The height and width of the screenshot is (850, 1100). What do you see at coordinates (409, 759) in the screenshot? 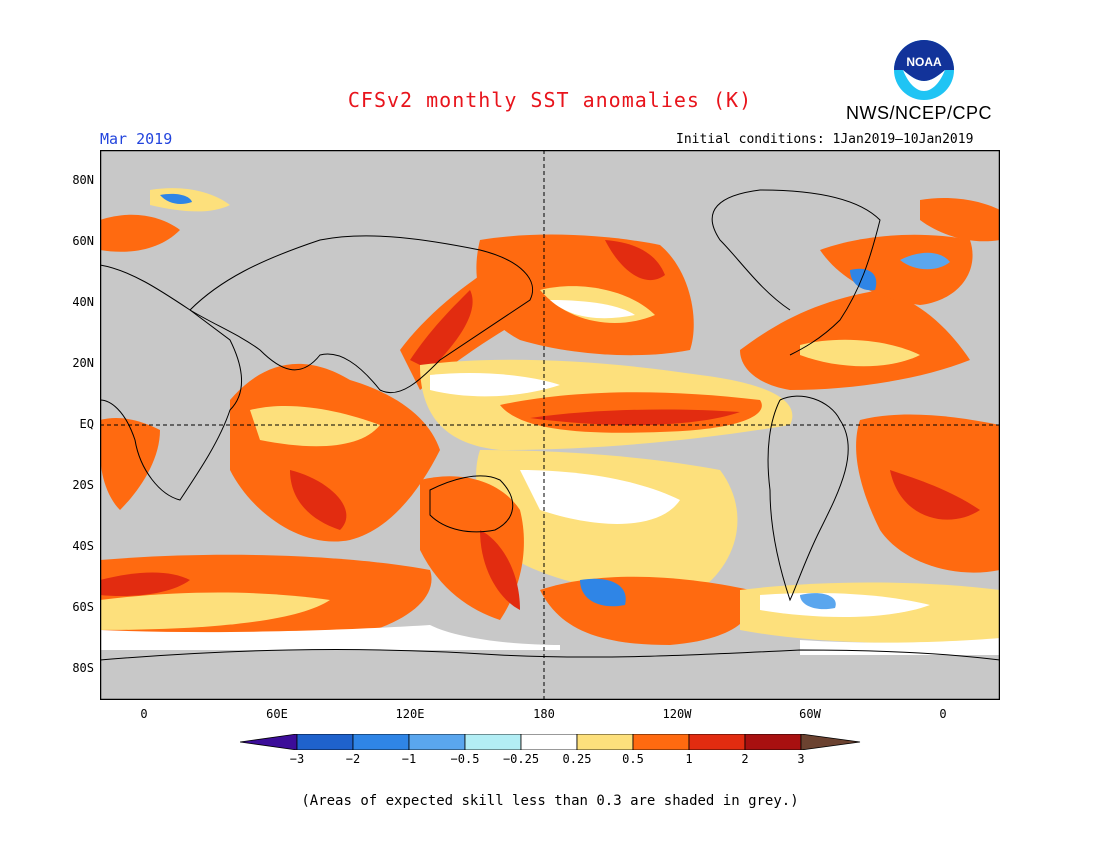
I see `colorbar-label: −1` at bounding box center [409, 759].